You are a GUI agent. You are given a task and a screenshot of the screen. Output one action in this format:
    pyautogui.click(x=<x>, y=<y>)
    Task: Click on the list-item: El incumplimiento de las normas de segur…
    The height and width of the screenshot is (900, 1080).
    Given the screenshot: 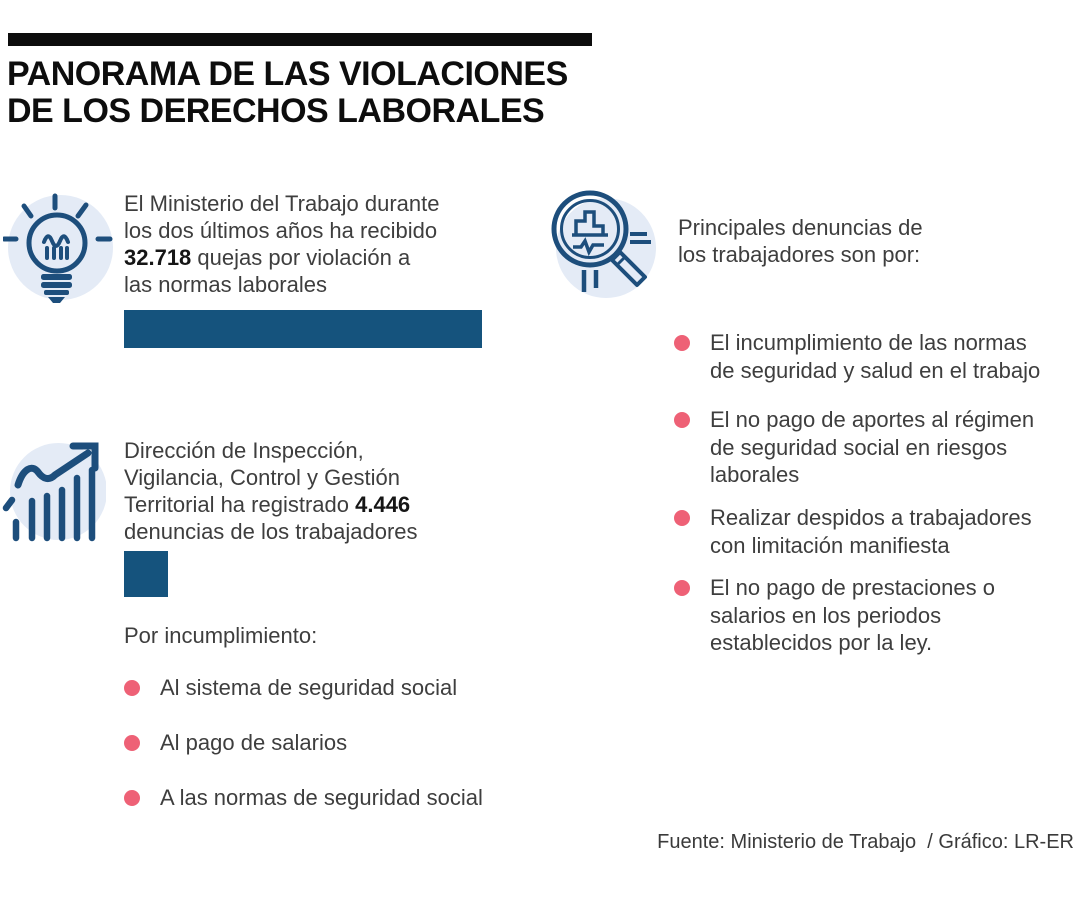 What is the action you would take?
    pyautogui.click(x=857, y=356)
    